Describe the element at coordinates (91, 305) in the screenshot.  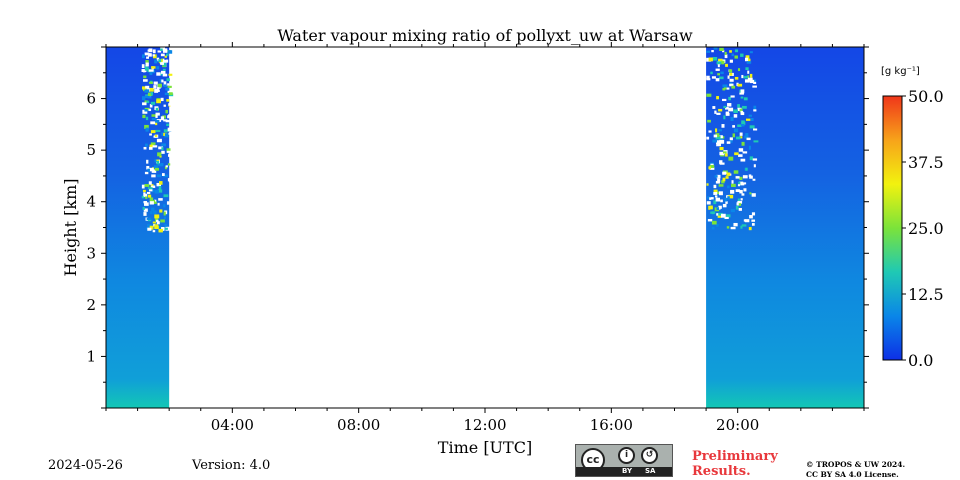
I see `y-tick-label: 2` at that location.